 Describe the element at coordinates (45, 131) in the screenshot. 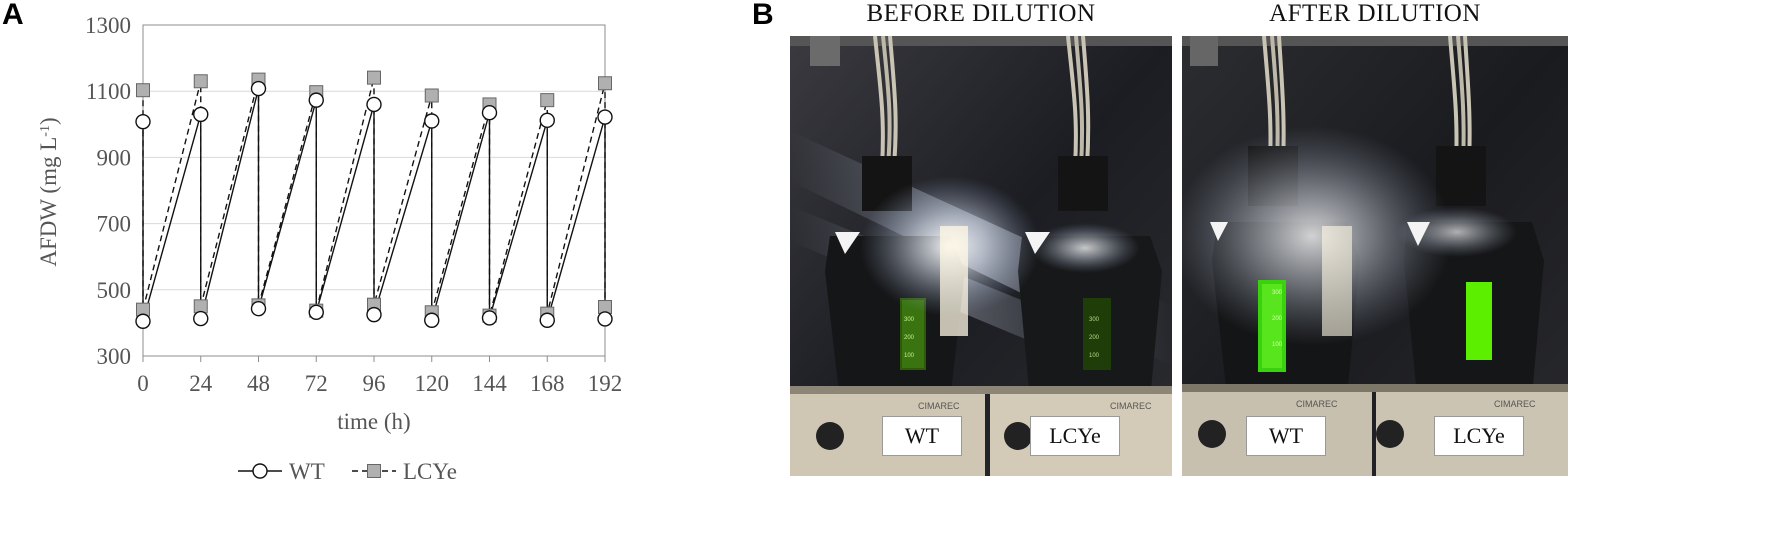

I see `y-axis-label-sup: -1` at that location.